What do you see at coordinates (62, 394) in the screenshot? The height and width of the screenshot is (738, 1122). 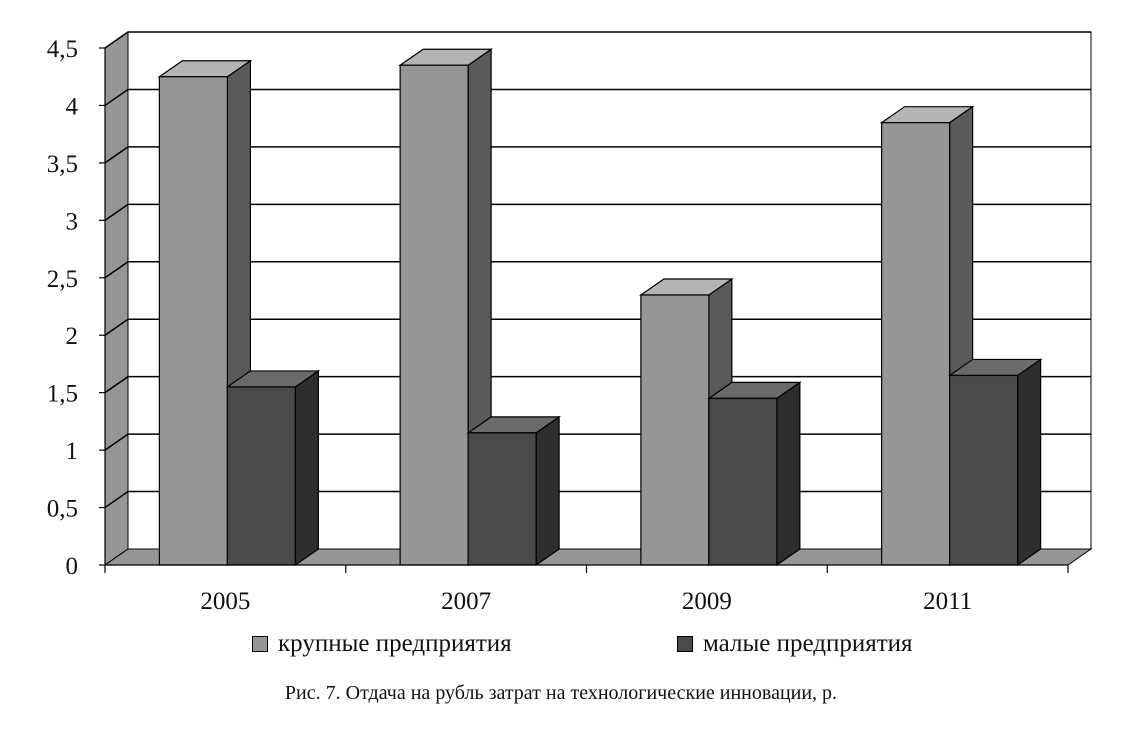 I see `y-tick-label: 1,5` at bounding box center [62, 394].